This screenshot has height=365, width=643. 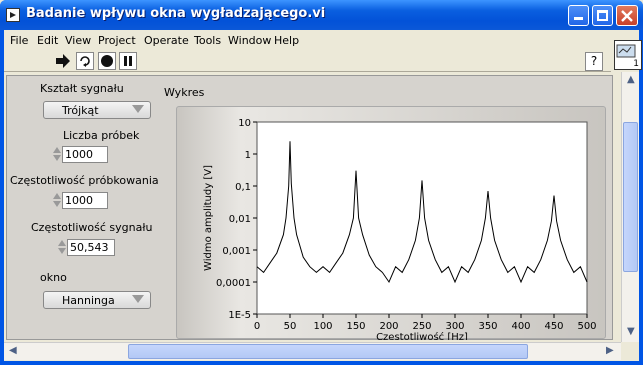 What do you see at coordinates (487, 326) in the screenshot?
I see `x-tick-label: 350` at bounding box center [487, 326].